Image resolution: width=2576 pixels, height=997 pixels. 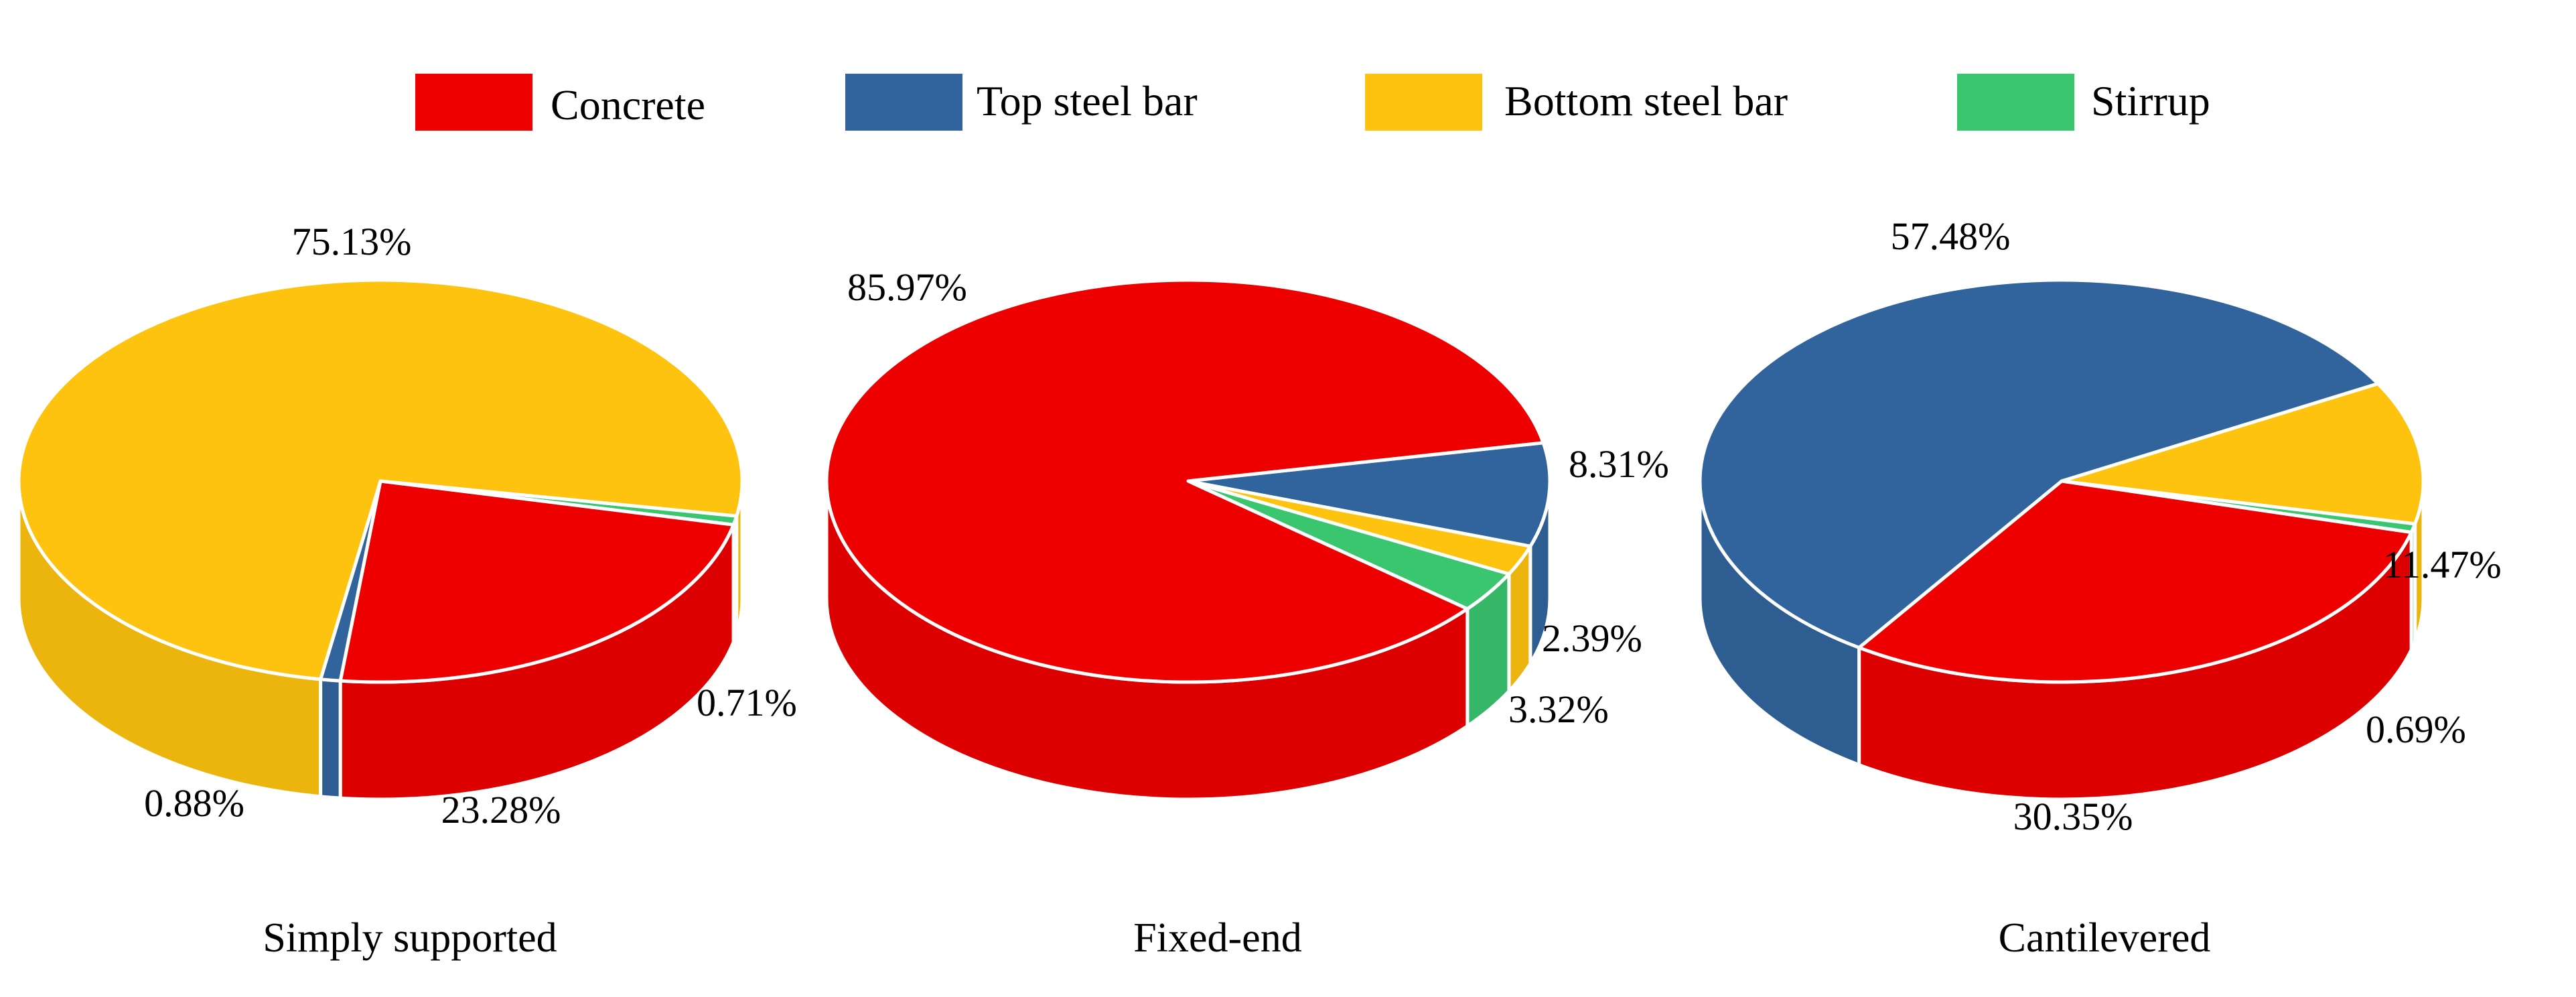 What do you see at coordinates (2073, 817) in the screenshot?
I see `pie-label-concrete: 30.35%` at bounding box center [2073, 817].